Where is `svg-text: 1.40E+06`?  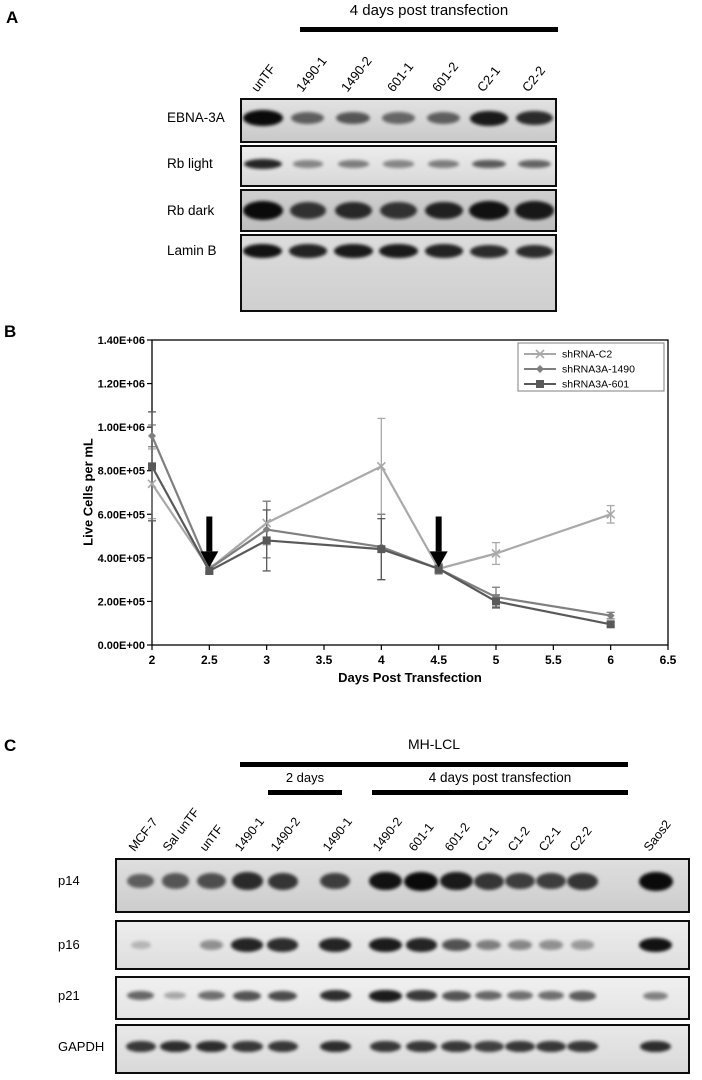 svg-text: 1.40E+06 is located at coordinates (121, 341).